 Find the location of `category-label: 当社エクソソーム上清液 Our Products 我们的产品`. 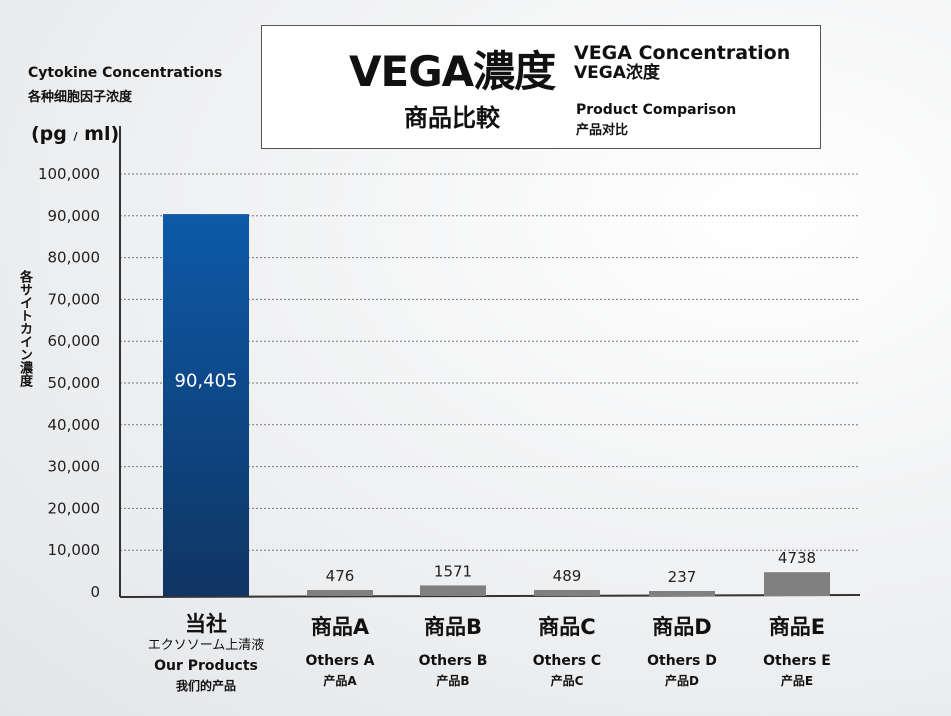

category-label: 当社エクソソーム上清液 Our Products 我们的产品 is located at coordinates (206, 653).